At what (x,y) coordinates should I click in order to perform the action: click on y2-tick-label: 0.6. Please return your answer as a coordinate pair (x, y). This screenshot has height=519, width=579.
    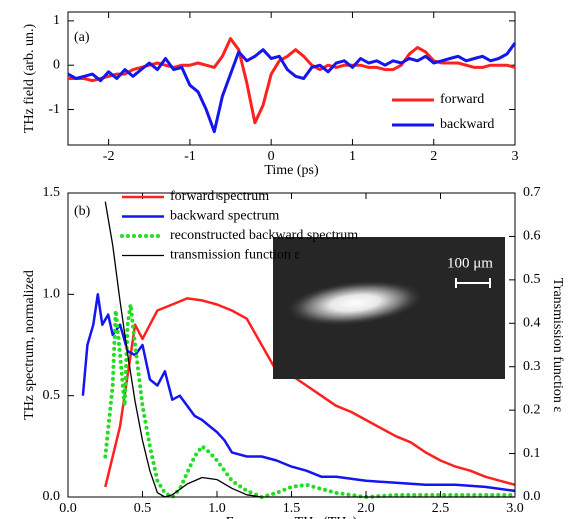
    Looking at the image, I should click on (532, 236).